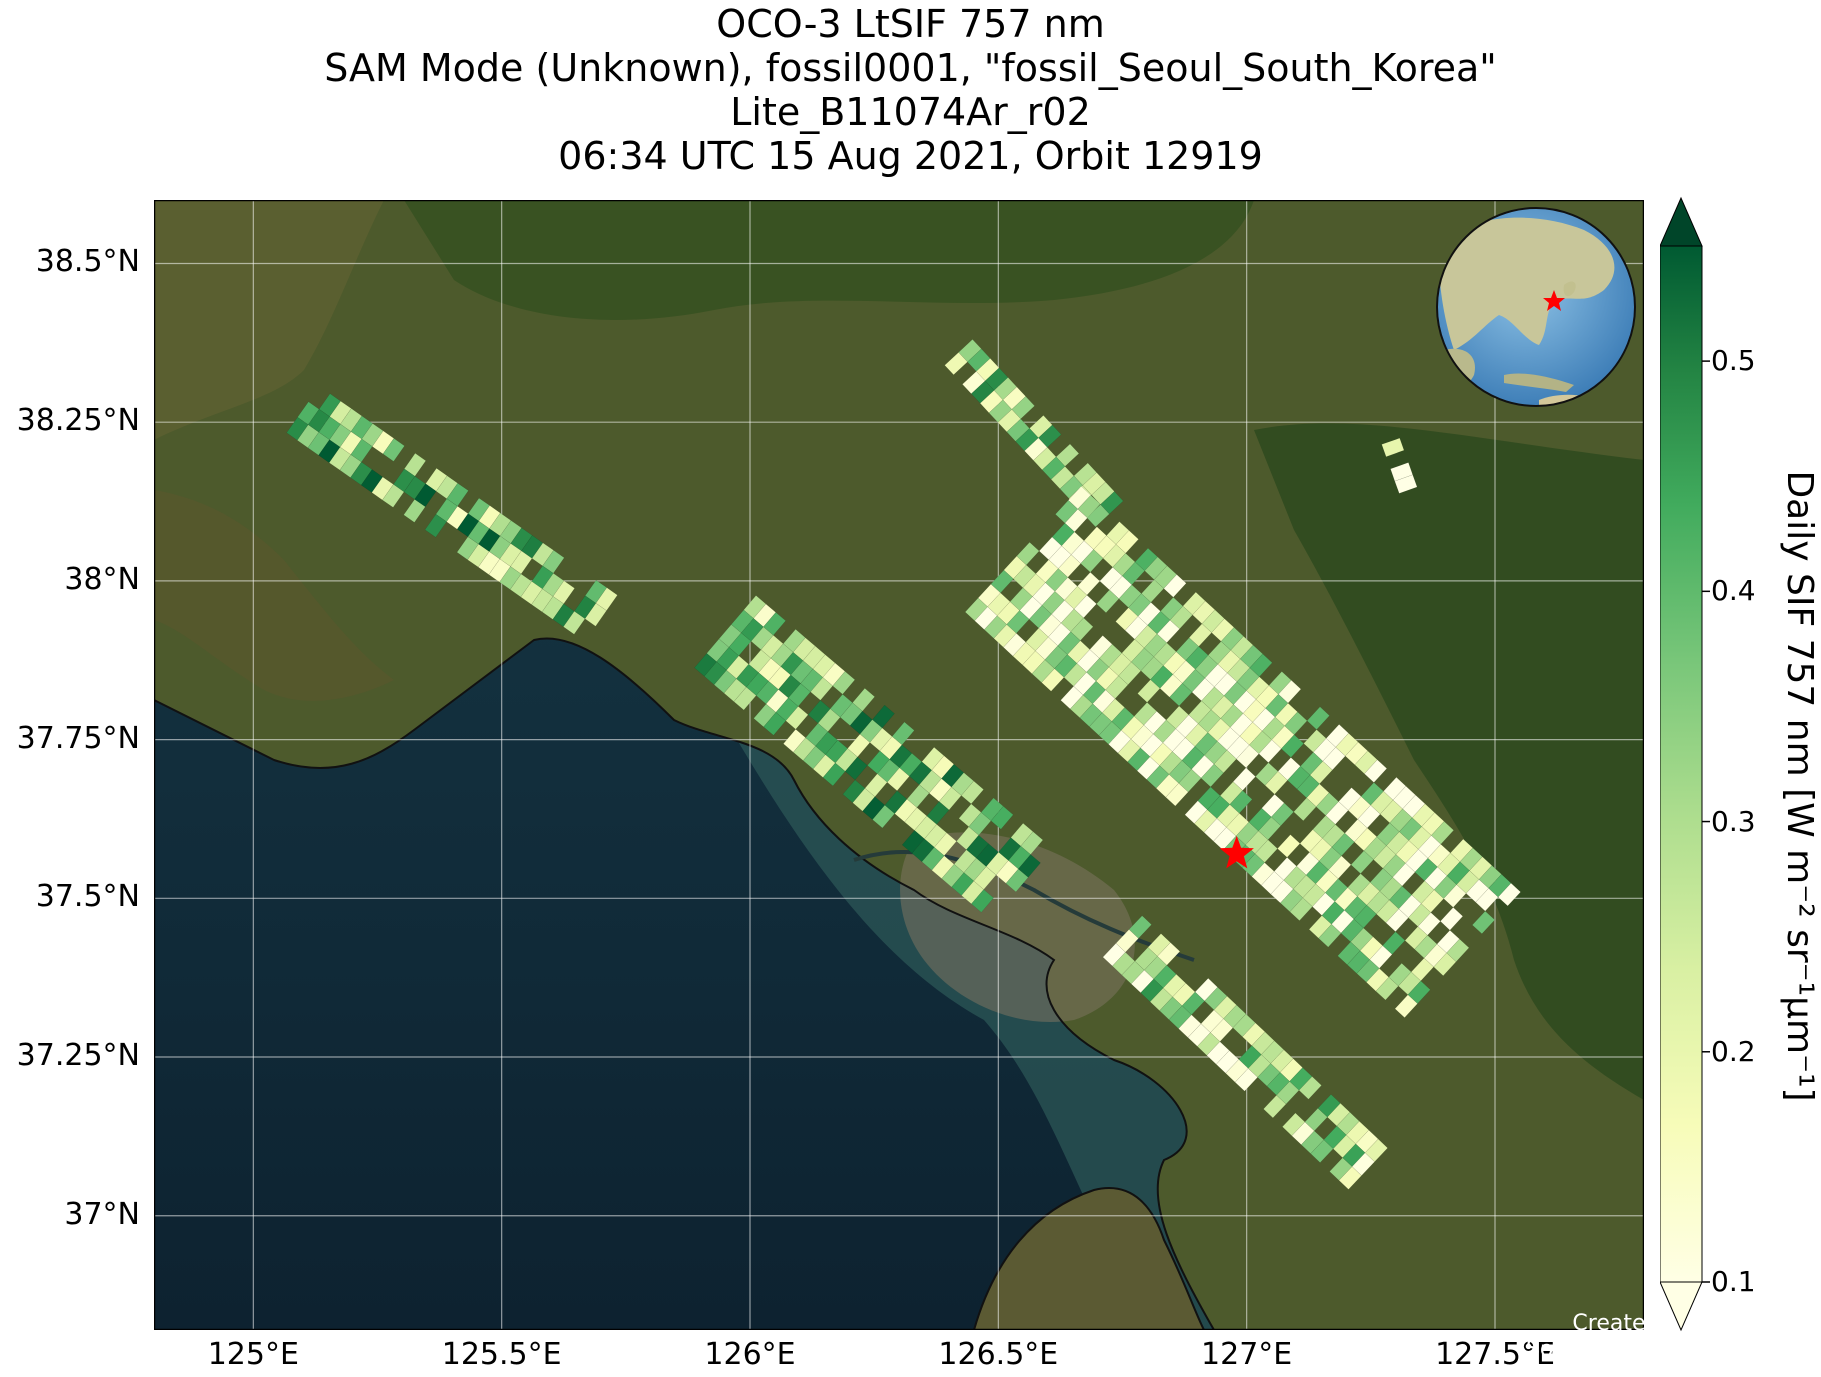 Image resolution: width=1821 pixels, height=1377 pixels. I want to click on swath-north-strip, so click(1034, 433).